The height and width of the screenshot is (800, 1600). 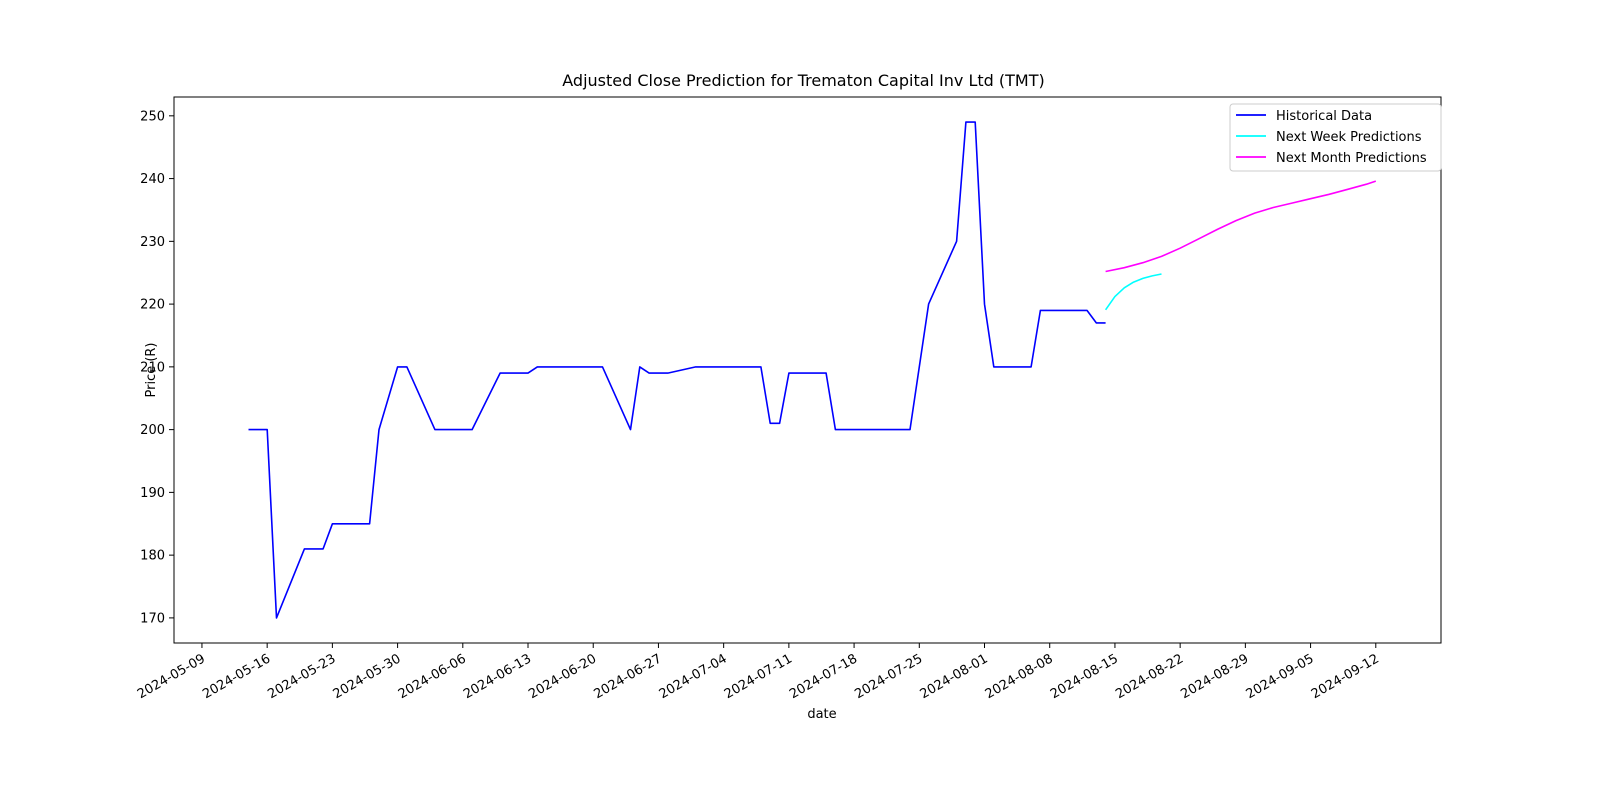 I want to click on x-tick-label: 2024-08-08, so click(x=1019, y=676).